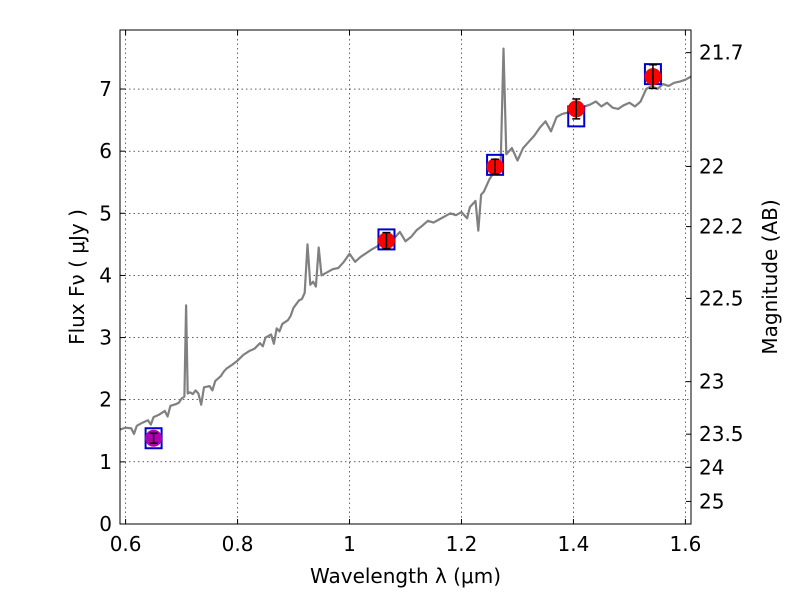  Describe the element at coordinates (105, 338) in the screenshot. I see `y-tick-label: 3` at that location.